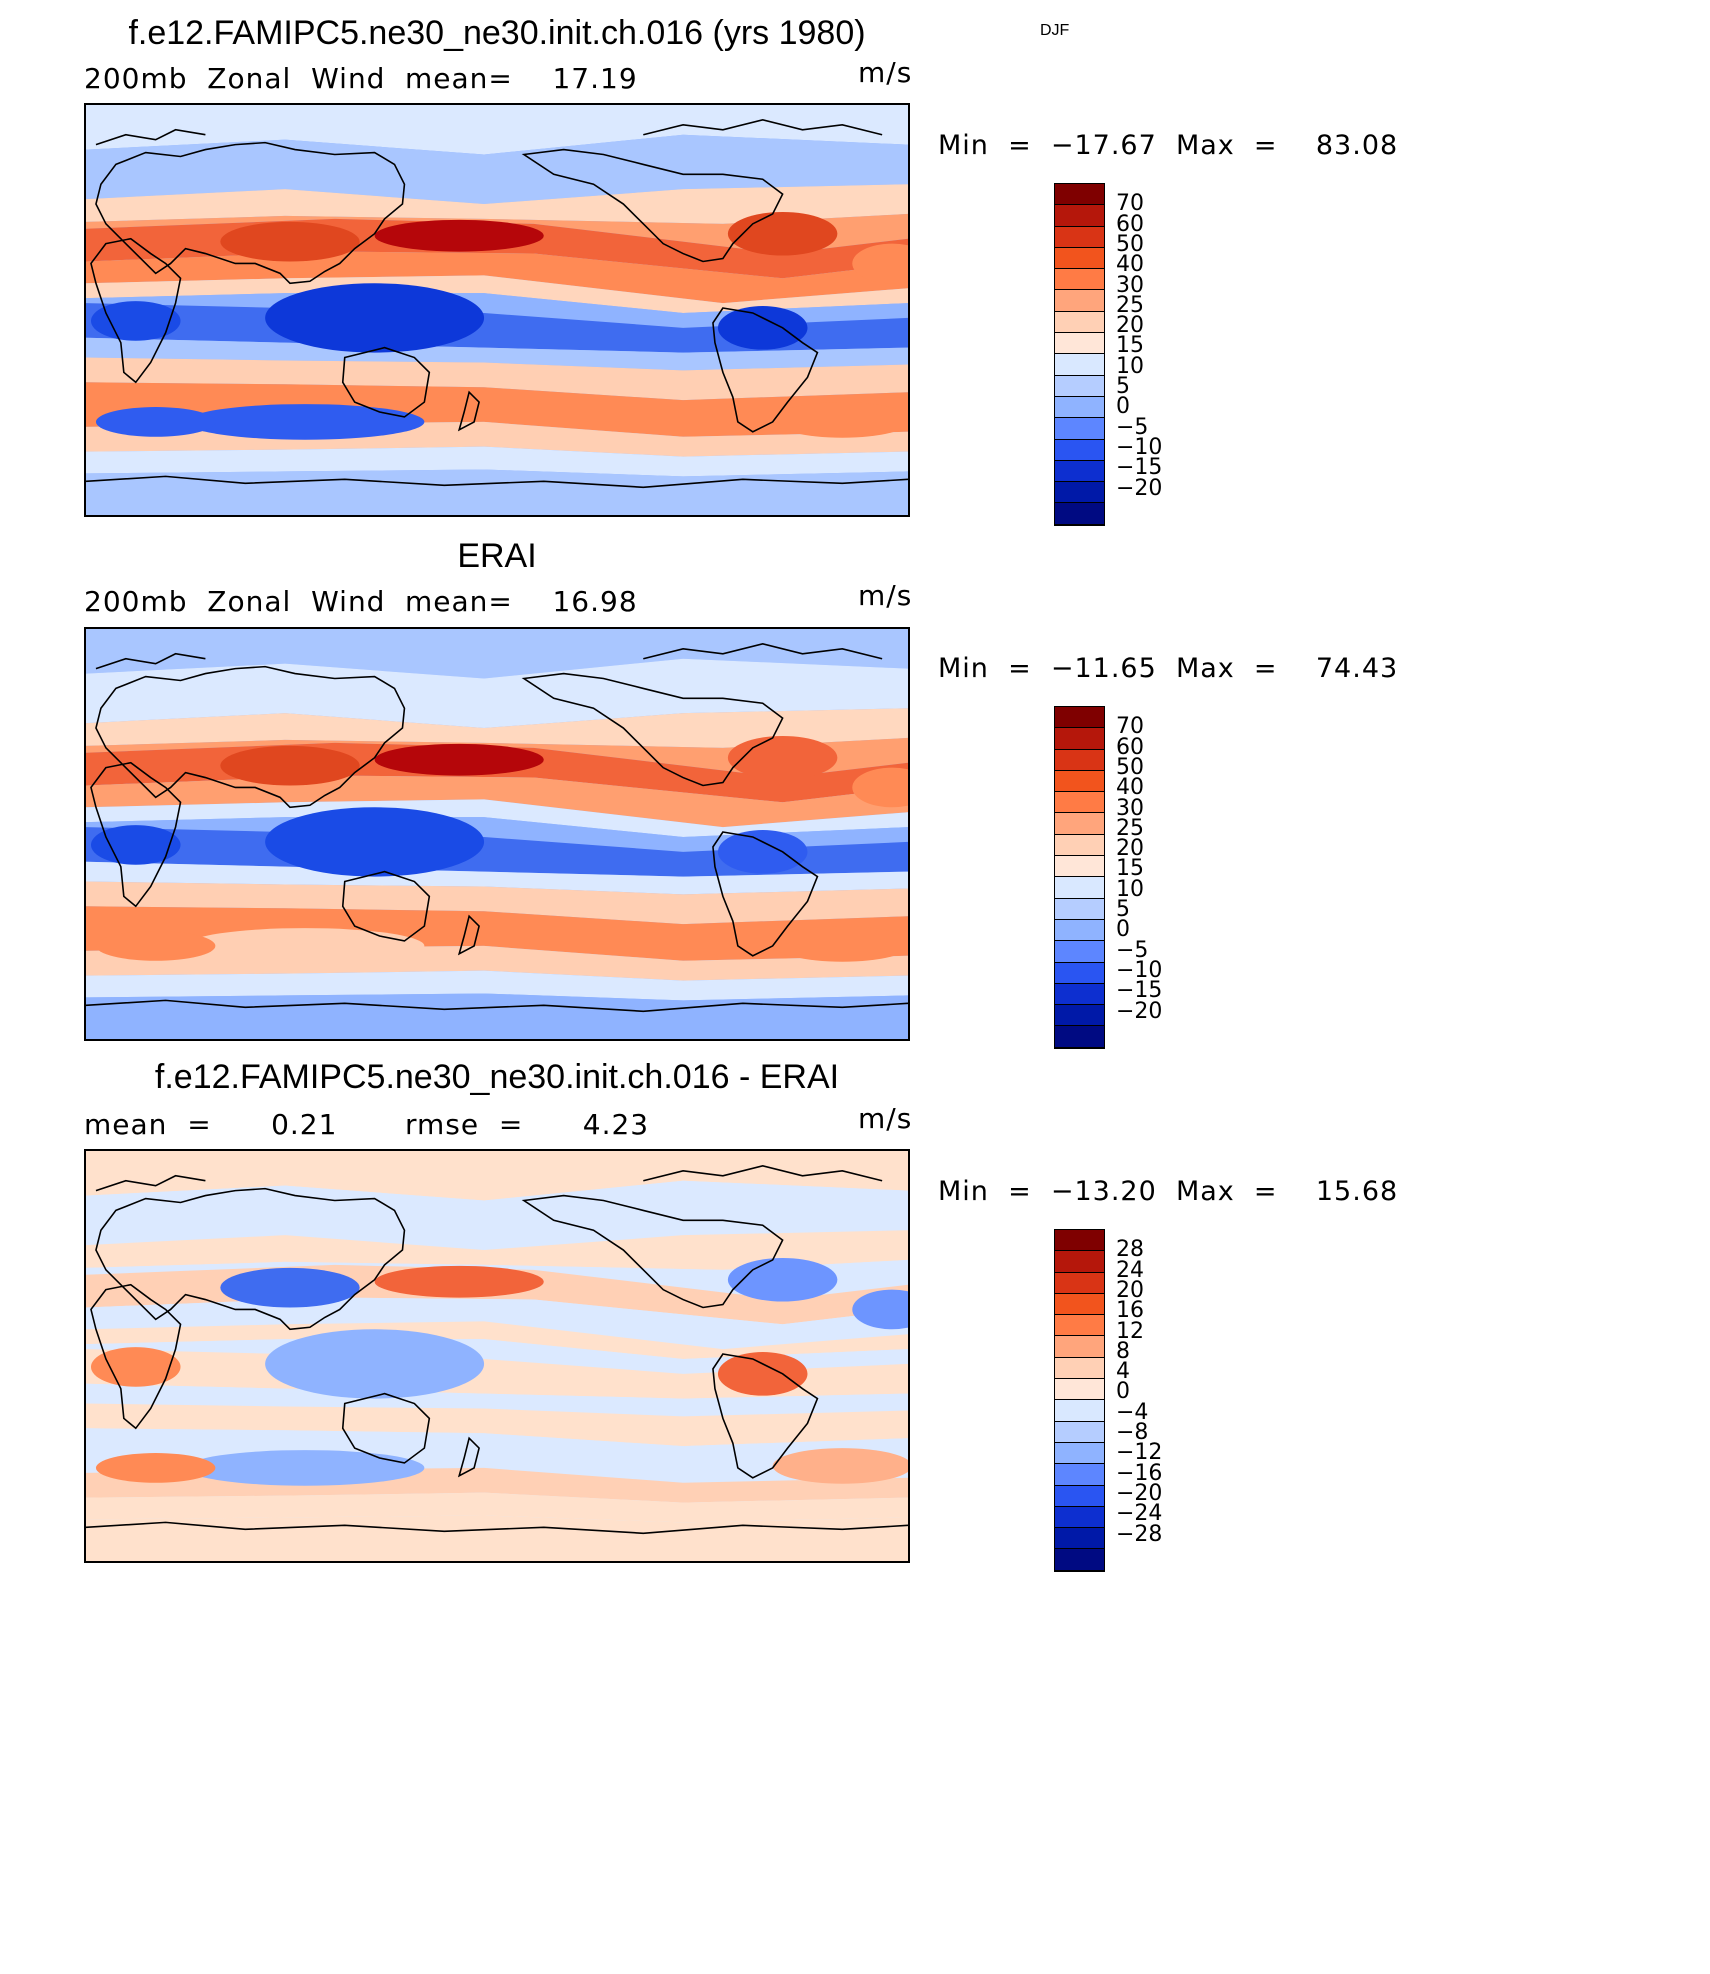 The image size is (1710, 1974). What do you see at coordinates (1139, 1453) in the screenshot?
I see `colorbar-tick-label: −12` at bounding box center [1139, 1453].